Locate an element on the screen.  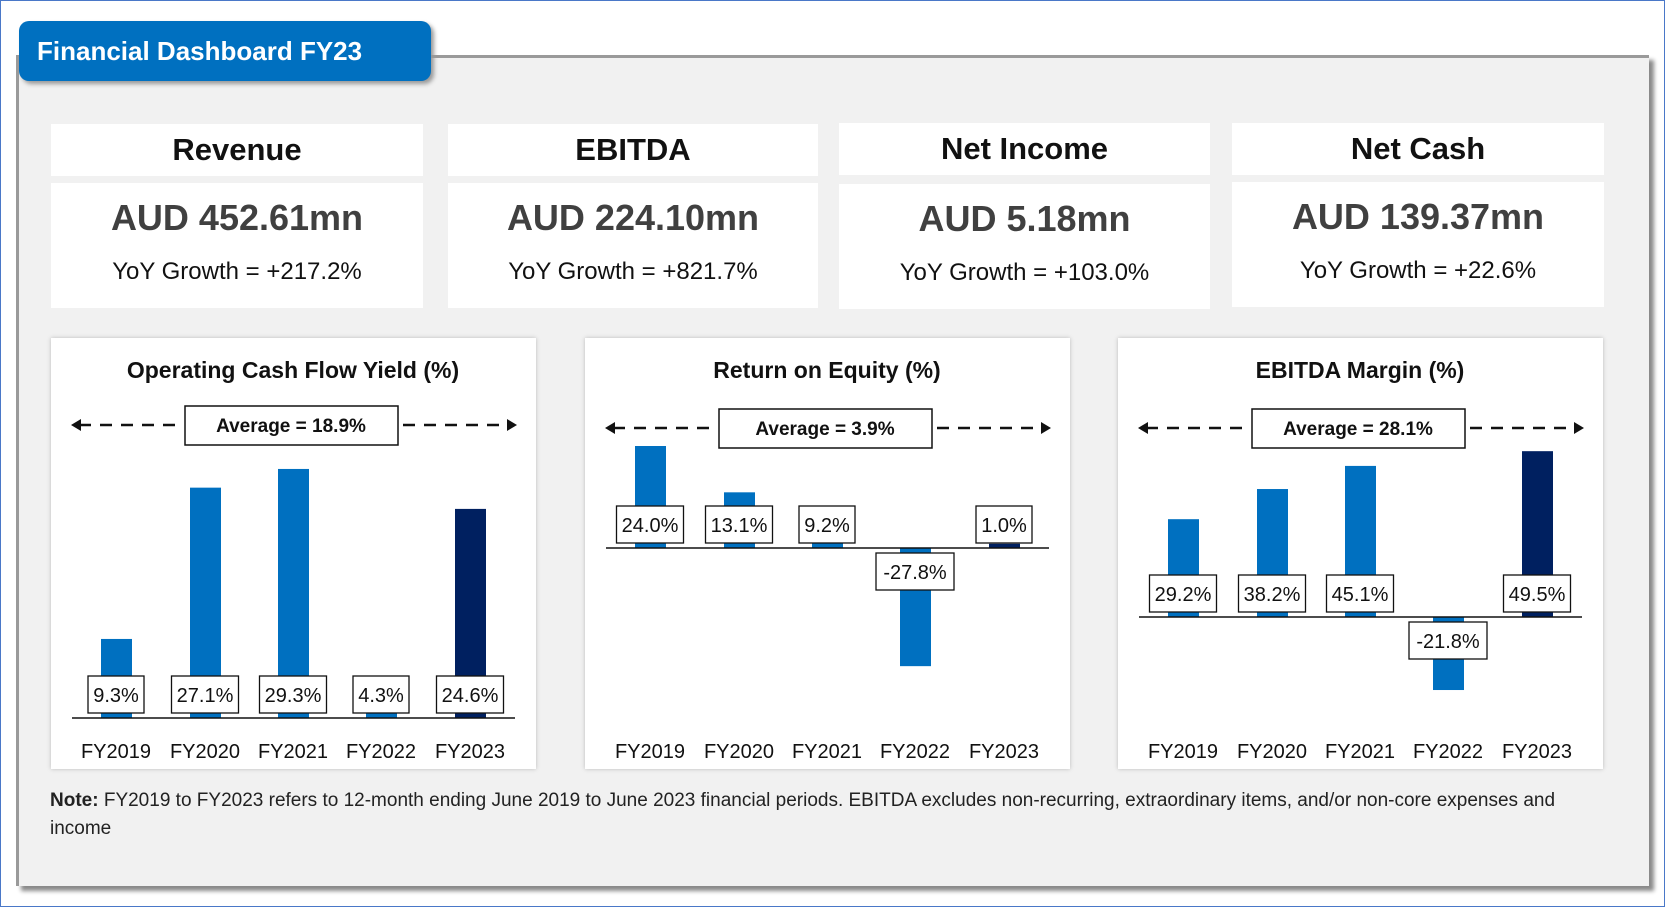
data-label: 45.1% is located at coordinates (1360, 595).